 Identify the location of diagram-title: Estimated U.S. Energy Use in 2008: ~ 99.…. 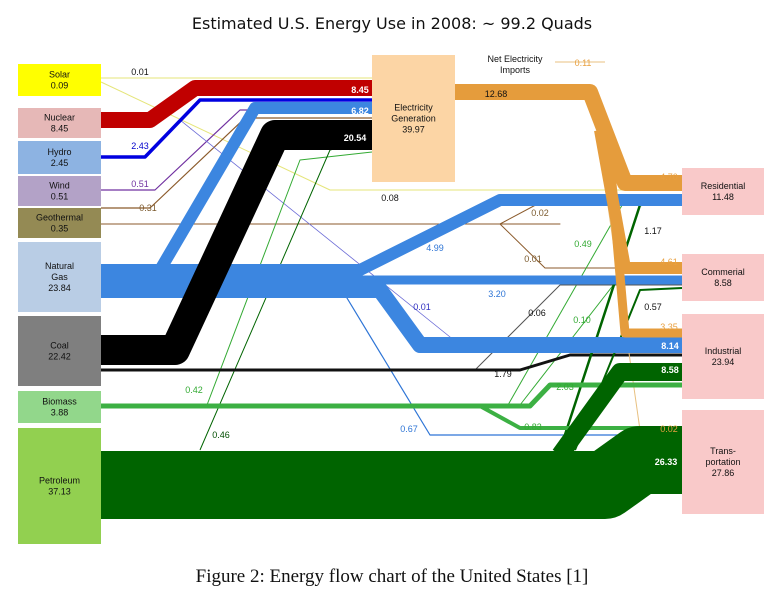
(392, 23).